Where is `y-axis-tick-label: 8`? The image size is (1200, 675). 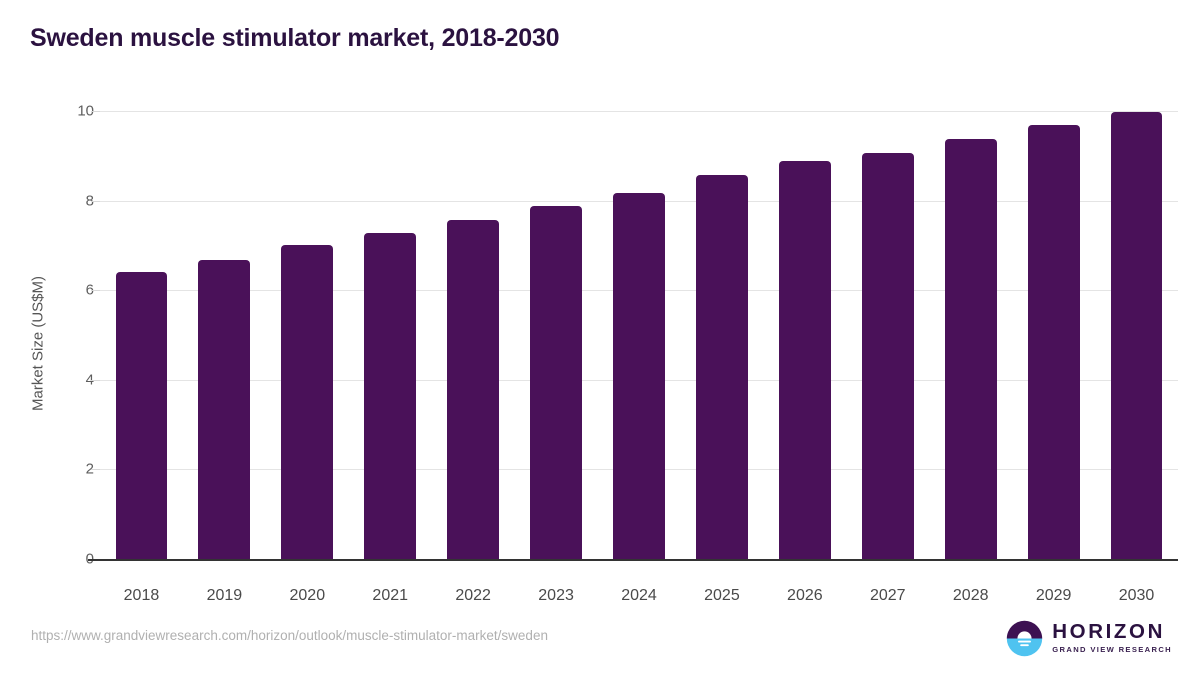 y-axis-tick-label: 8 is located at coordinates (89, 201).